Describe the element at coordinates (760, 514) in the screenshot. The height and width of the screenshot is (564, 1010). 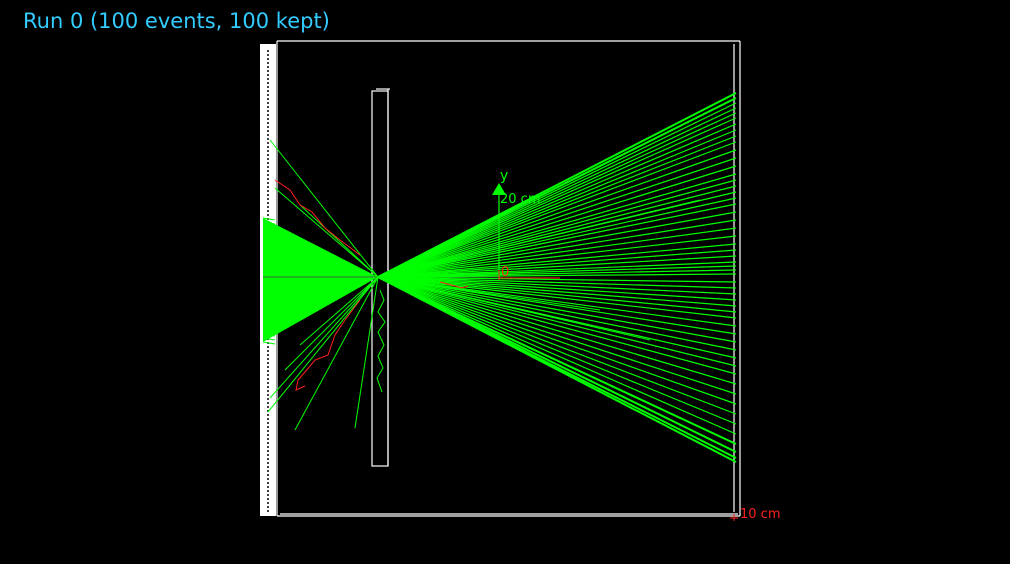
I see `scale-label: 10 cm` at that location.